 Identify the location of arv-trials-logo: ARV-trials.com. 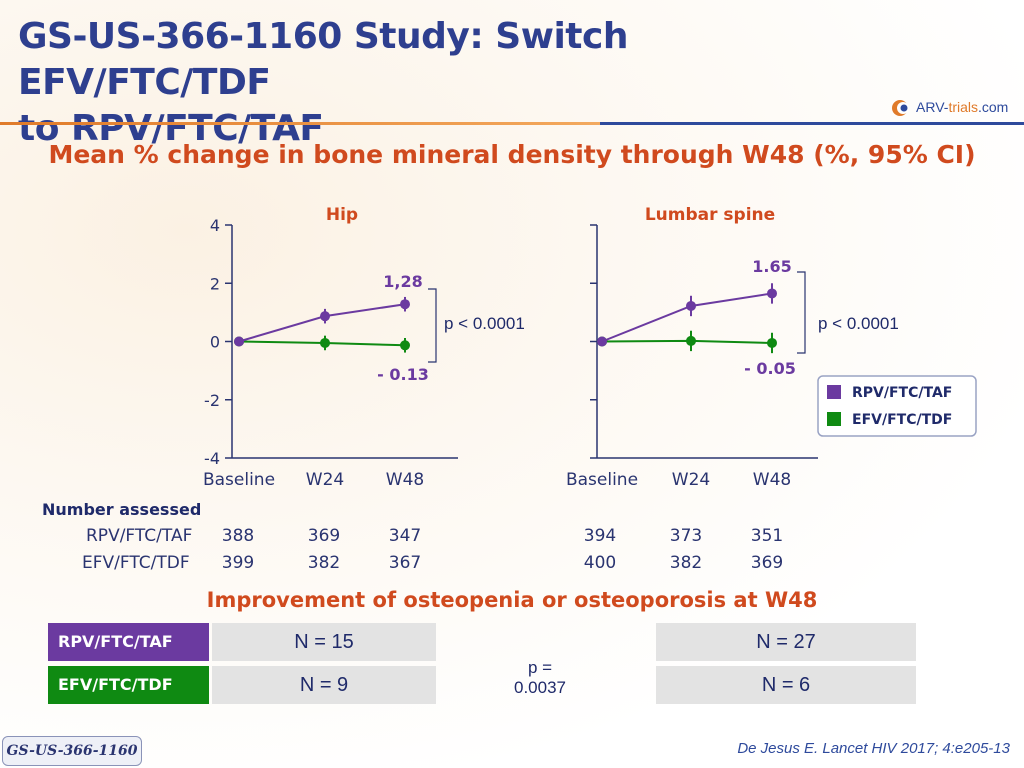
(953, 109).